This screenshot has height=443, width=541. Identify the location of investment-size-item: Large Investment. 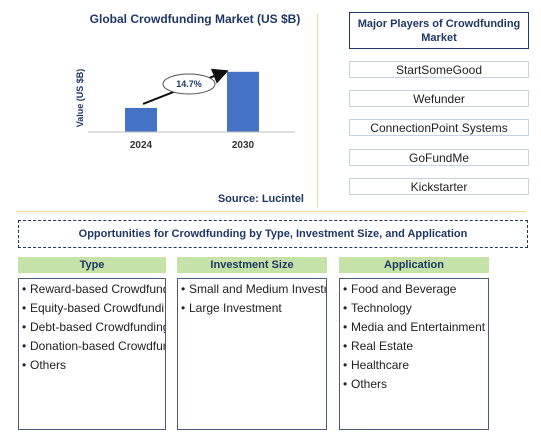
(253, 308).